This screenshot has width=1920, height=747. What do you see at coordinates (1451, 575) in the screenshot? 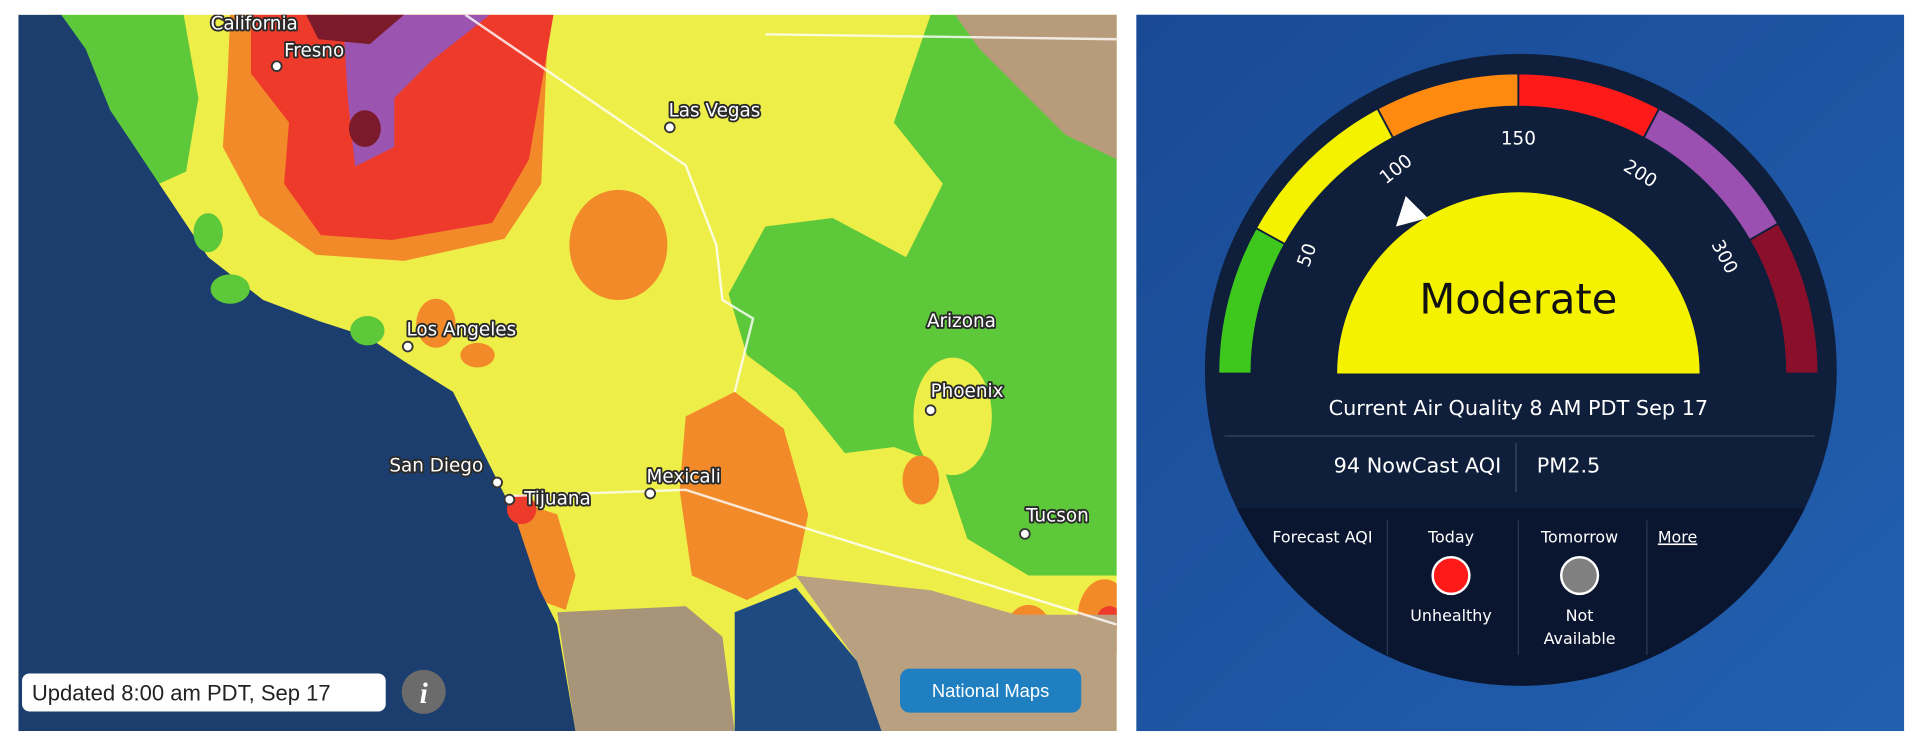
I see `today-indicator` at bounding box center [1451, 575].